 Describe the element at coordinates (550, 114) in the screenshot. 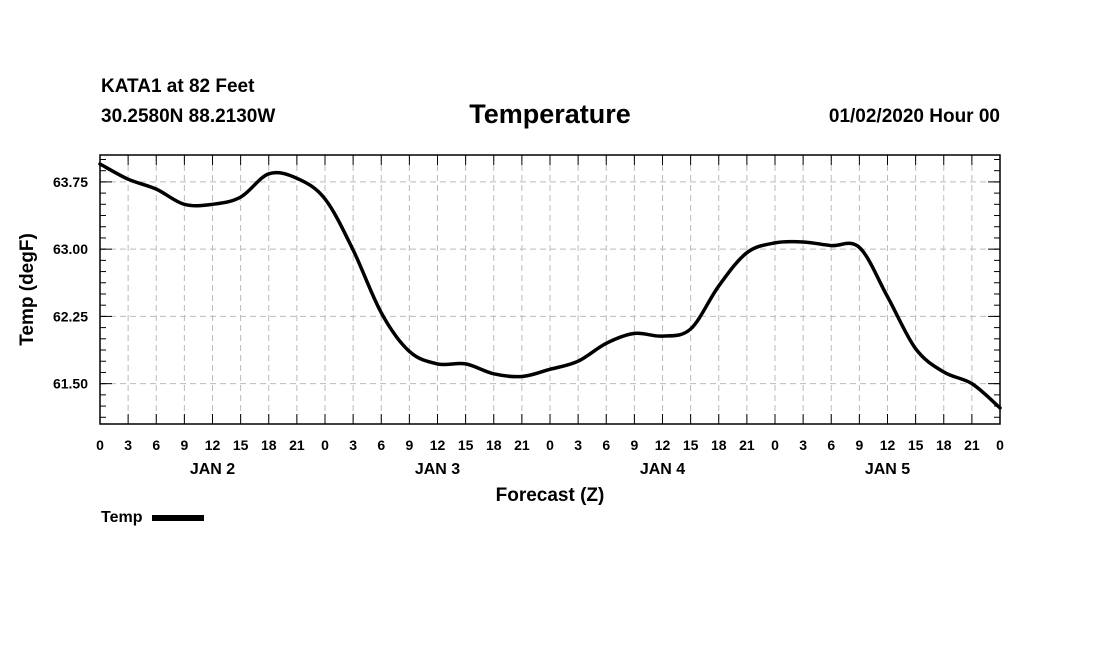

I see `chart-title: Temperature` at that location.